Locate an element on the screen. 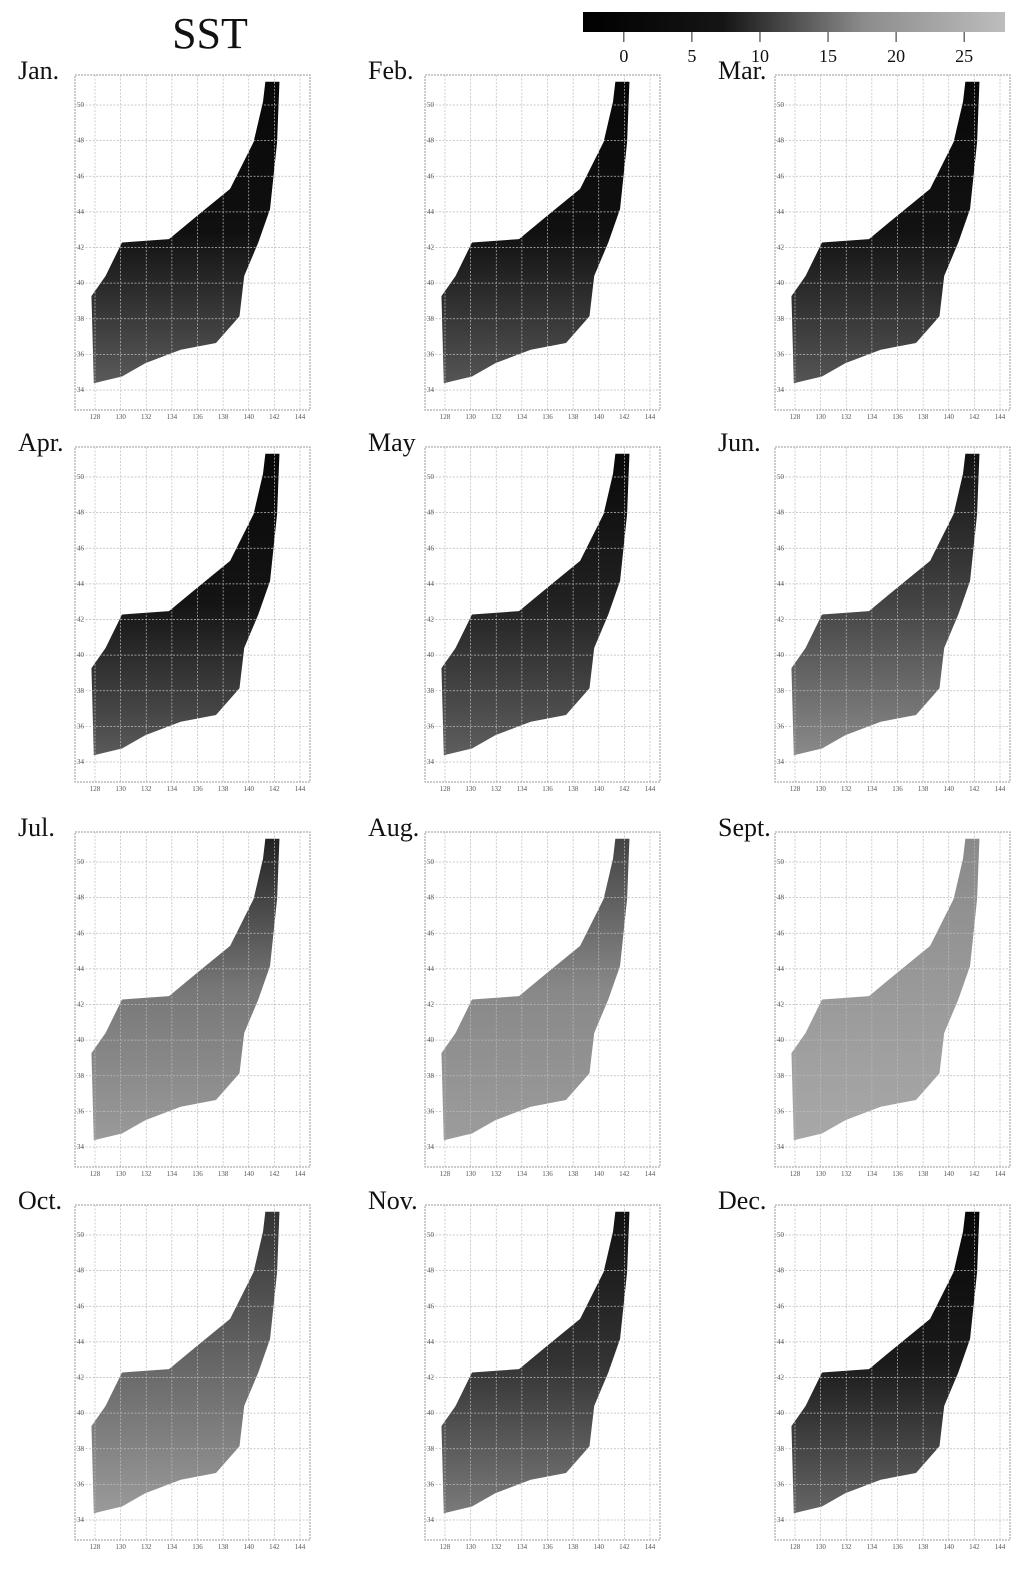 The width and height of the screenshot is (1013, 1578). colorbar is located at coordinates (794, 22).